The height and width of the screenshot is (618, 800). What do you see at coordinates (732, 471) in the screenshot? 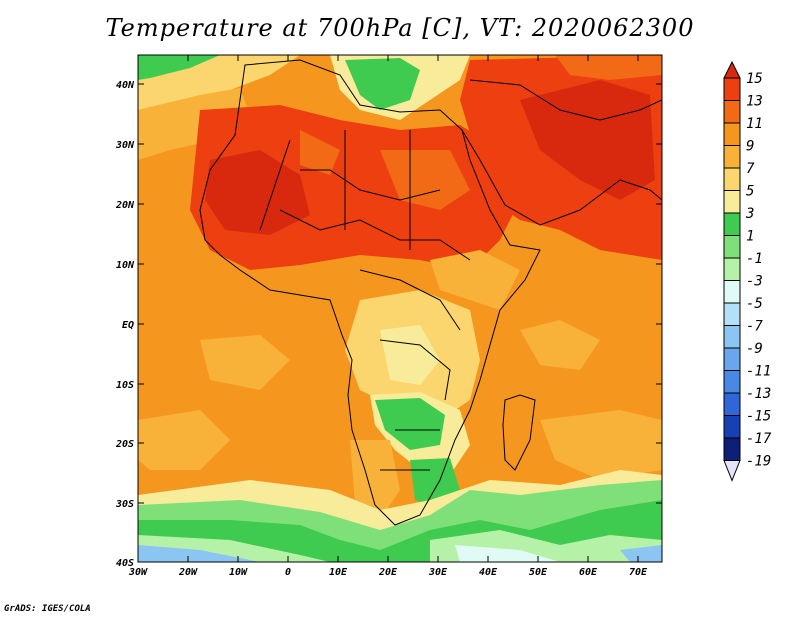
I see `colorbar-bottom-arrow` at bounding box center [732, 471].